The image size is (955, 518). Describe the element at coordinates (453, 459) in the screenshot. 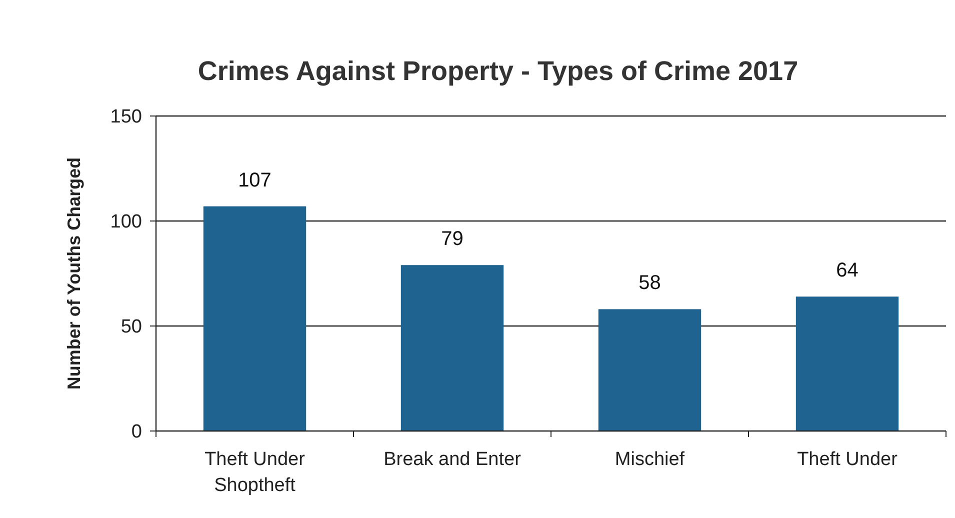

I see `x-tick-label: Break and Enter` at that location.